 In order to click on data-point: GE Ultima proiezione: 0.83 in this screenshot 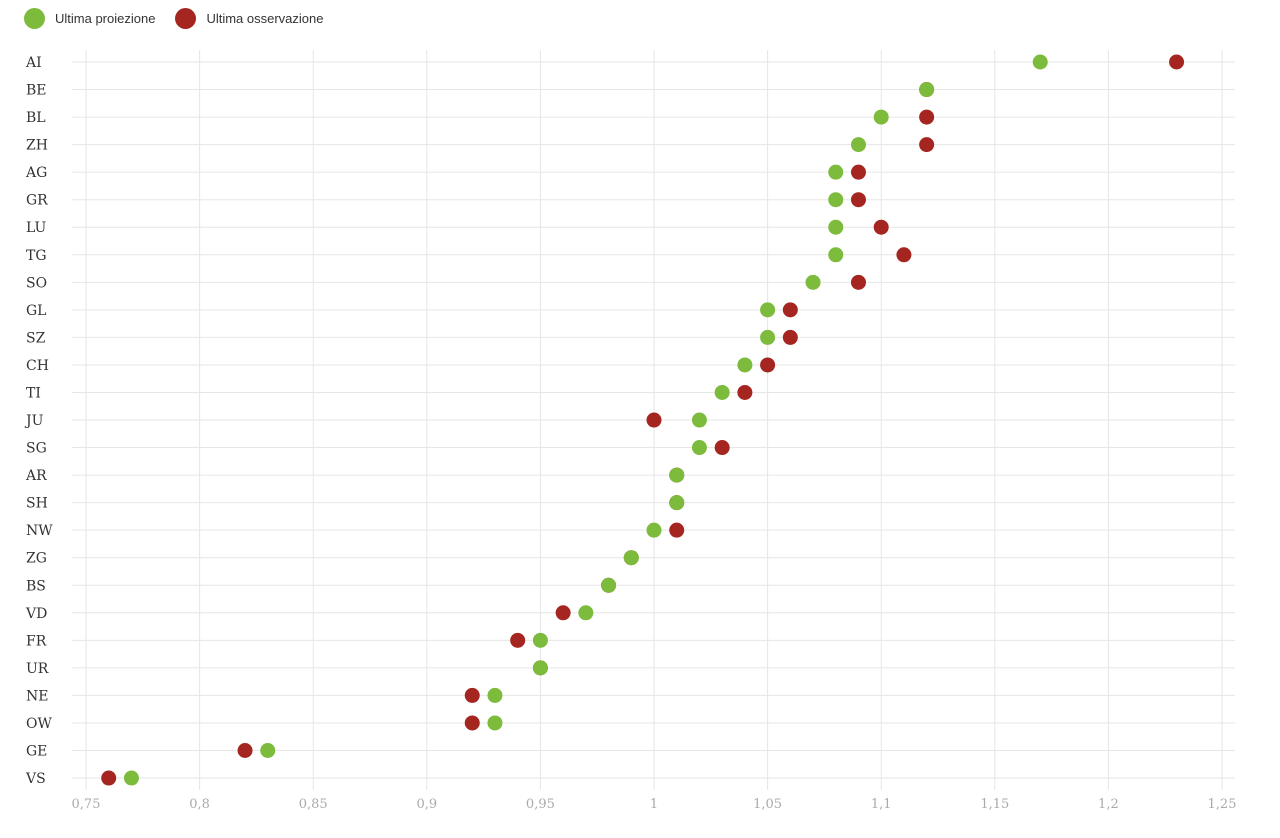, I will do `click(268, 750)`.